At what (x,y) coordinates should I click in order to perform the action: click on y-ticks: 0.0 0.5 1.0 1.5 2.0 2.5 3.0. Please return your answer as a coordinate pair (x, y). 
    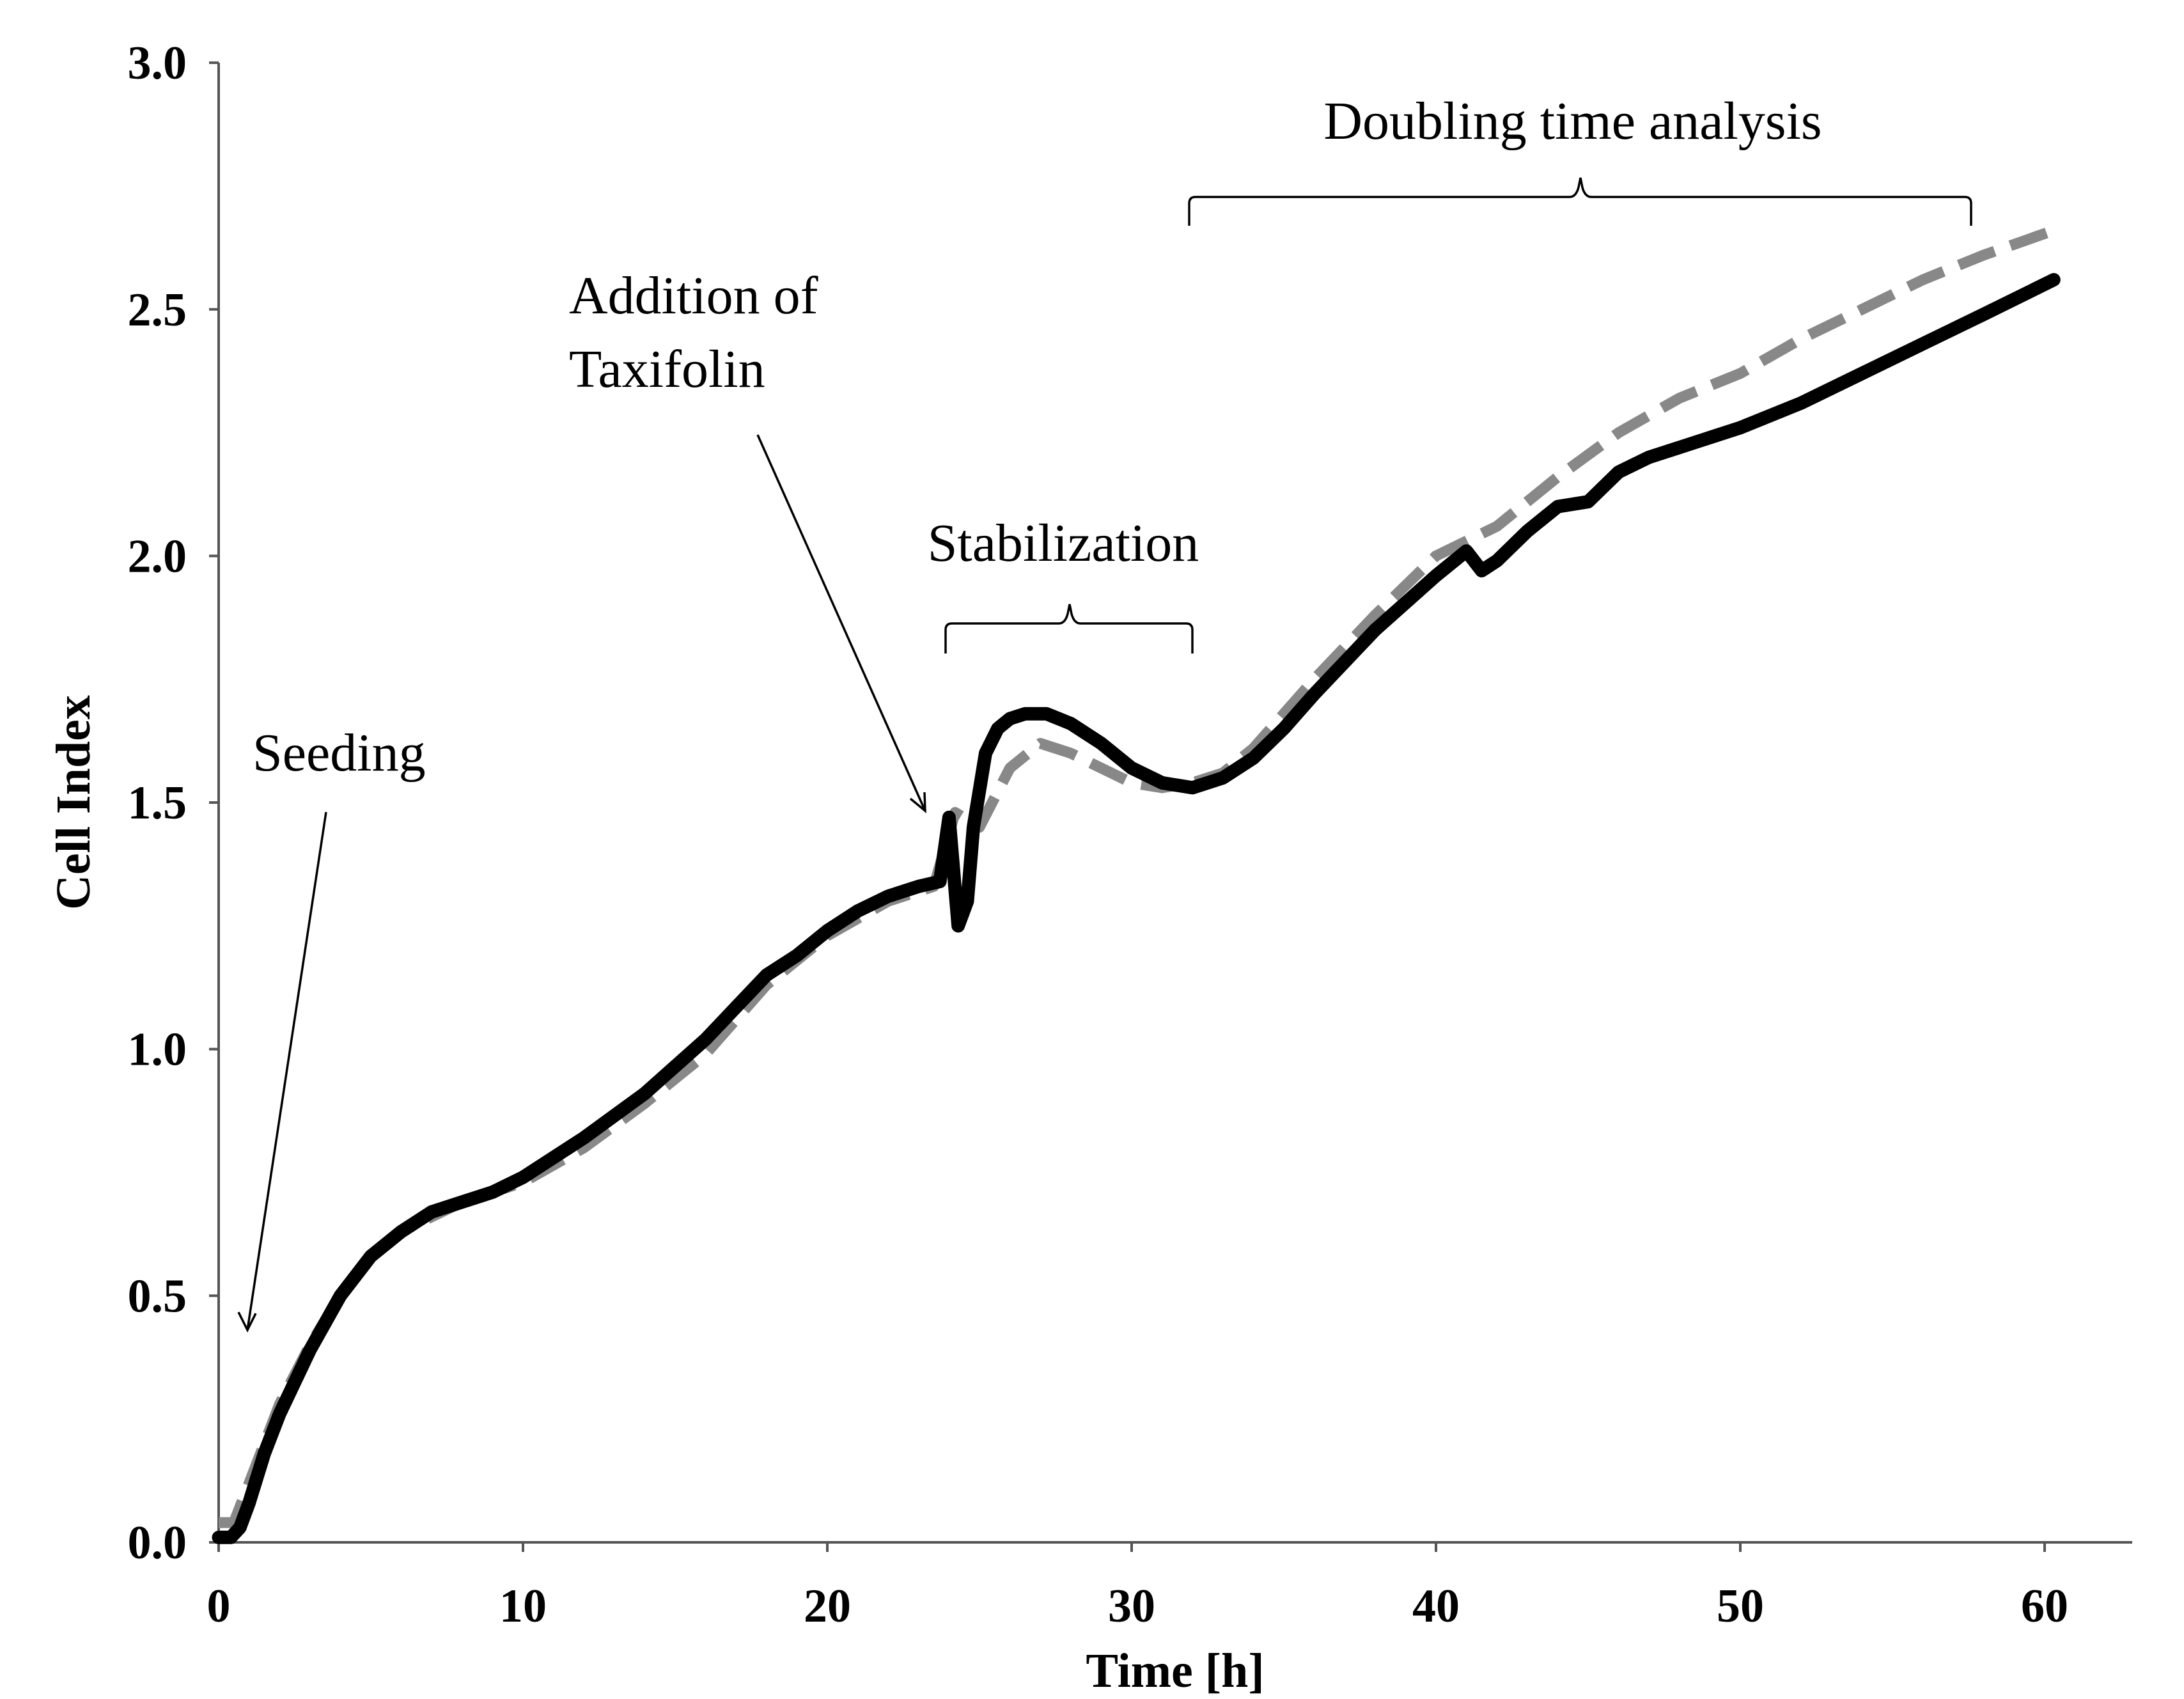
    Looking at the image, I should click on (173, 803).